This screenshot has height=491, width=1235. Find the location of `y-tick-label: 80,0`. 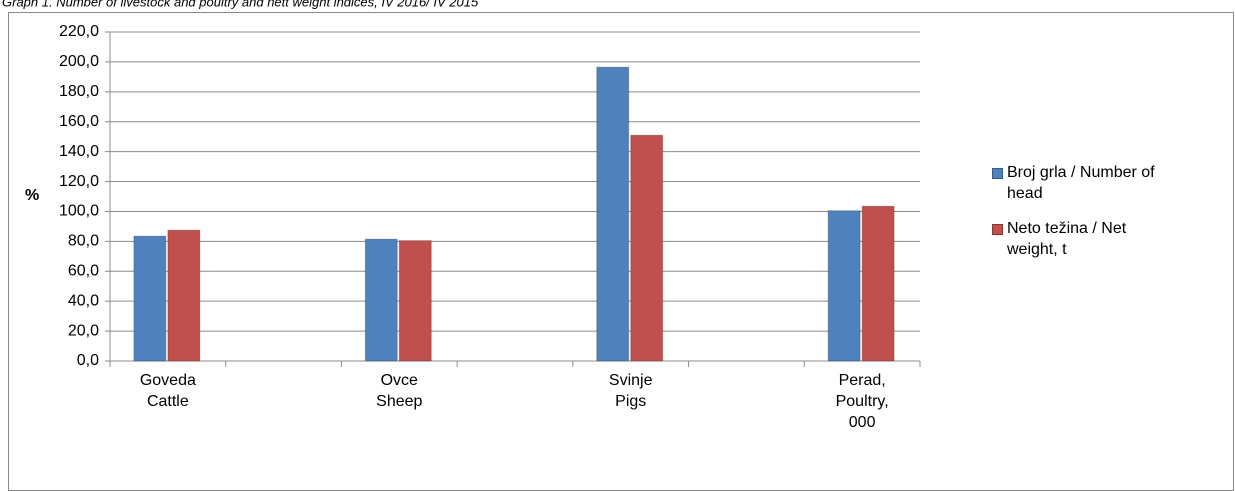

y-tick-label: 80,0 is located at coordinates (83, 241).